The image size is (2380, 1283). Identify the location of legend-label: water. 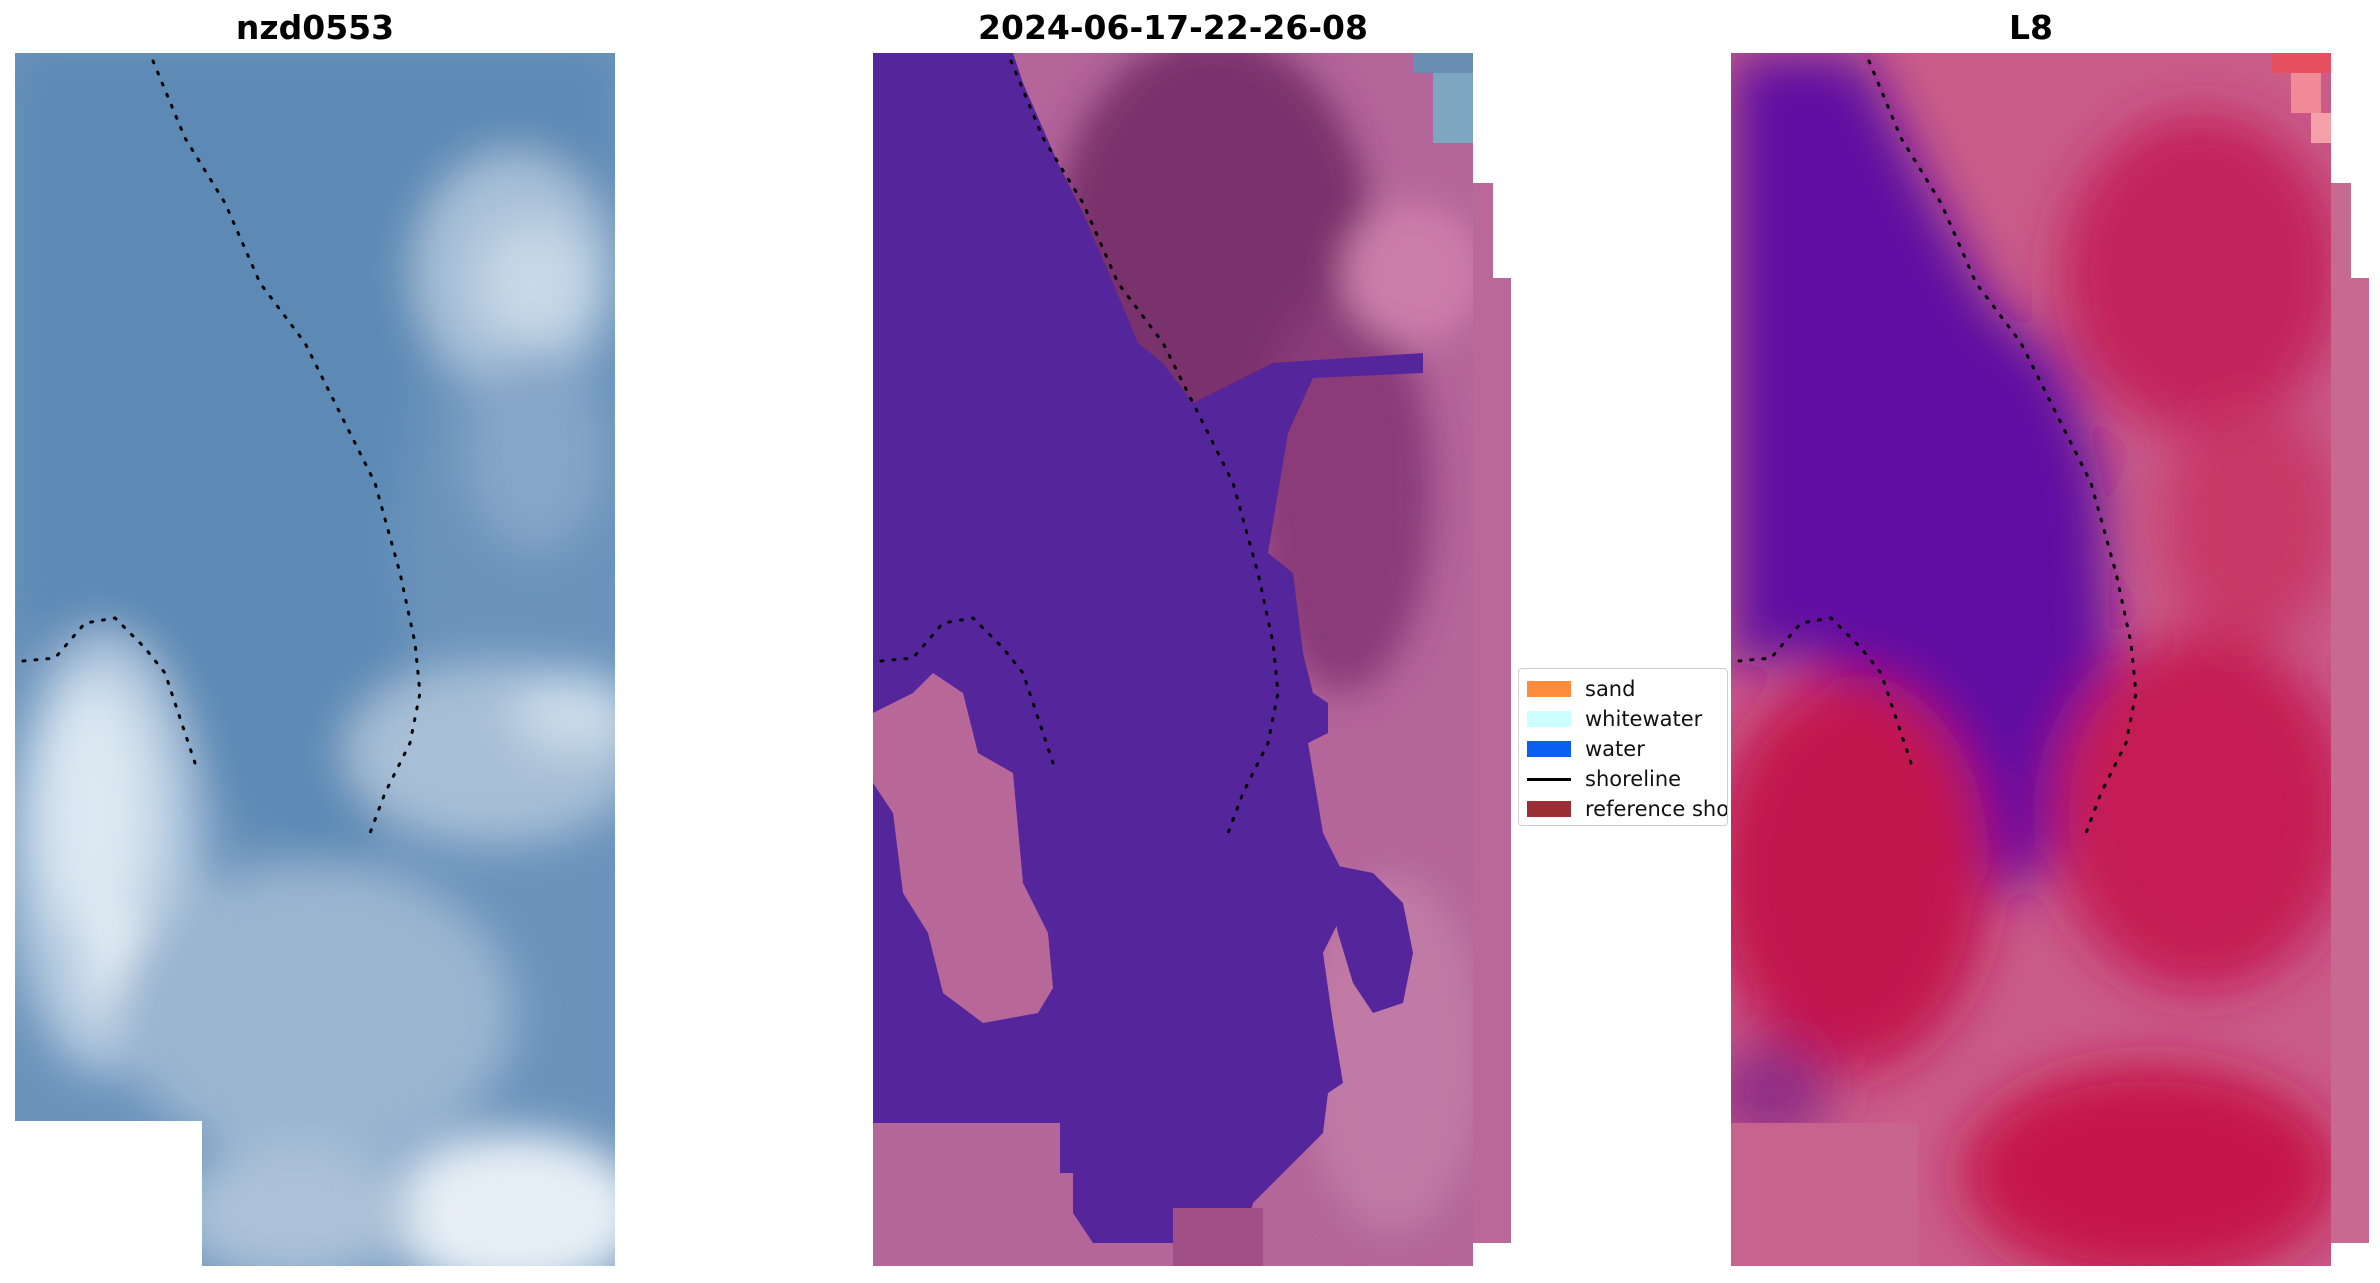
(1615, 749).